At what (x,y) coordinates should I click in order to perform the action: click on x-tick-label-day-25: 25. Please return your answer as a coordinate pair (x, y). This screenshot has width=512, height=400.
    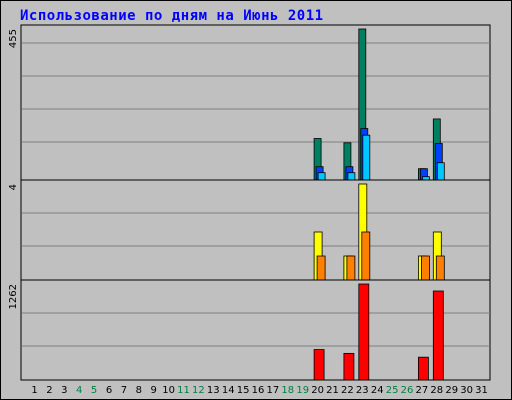
    Looking at the image, I should click on (392, 390).